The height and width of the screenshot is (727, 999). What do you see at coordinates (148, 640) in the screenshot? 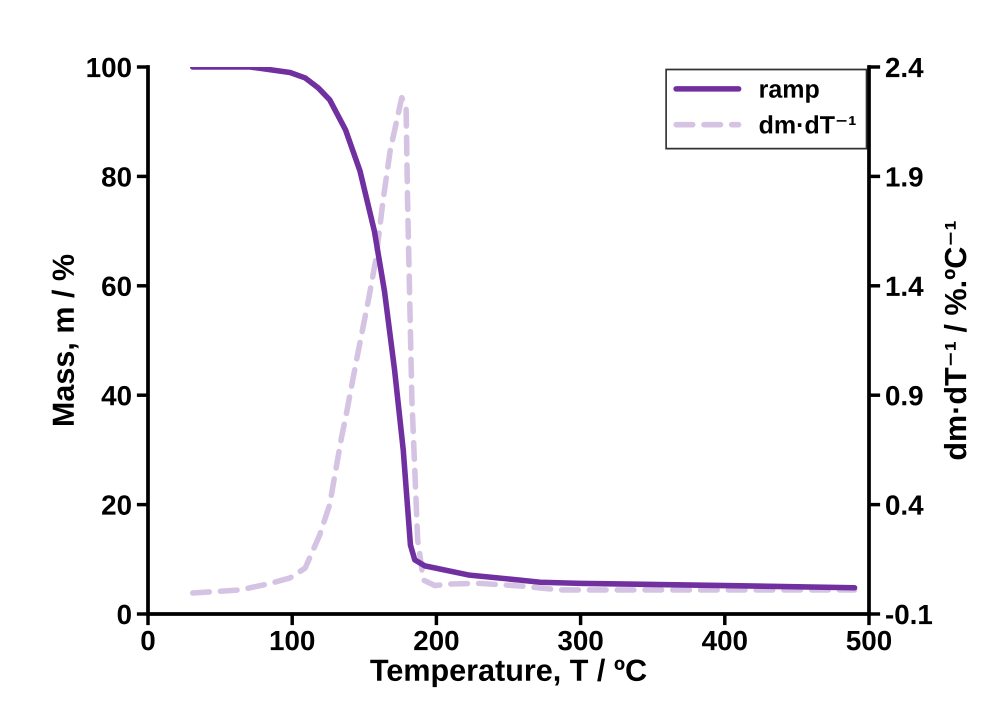
I see `x-tick-label: 0` at bounding box center [148, 640].